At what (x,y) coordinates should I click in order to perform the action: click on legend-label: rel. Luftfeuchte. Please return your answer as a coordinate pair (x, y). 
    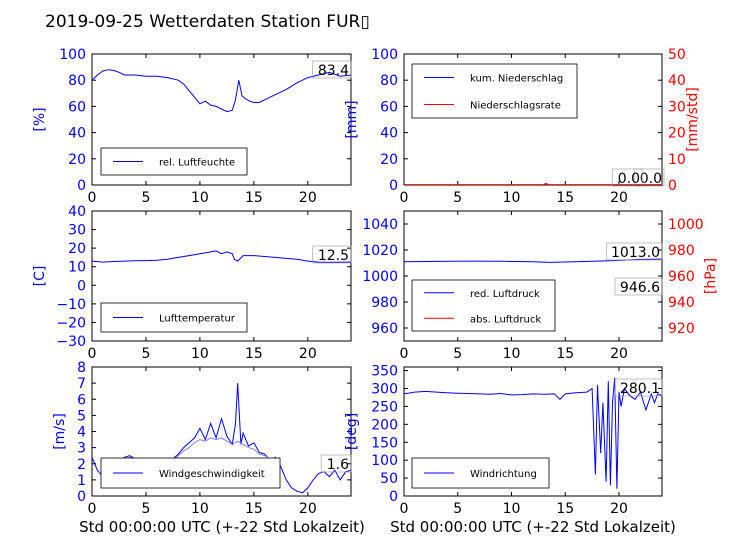
    Looking at the image, I should click on (197, 163).